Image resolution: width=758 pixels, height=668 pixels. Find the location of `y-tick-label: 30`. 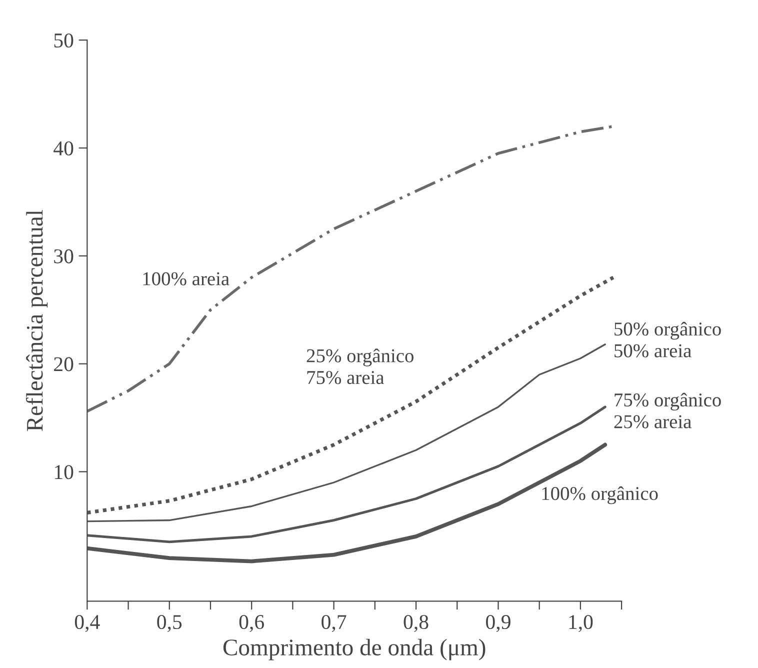

y-tick-label: 30 is located at coordinates (64, 256).